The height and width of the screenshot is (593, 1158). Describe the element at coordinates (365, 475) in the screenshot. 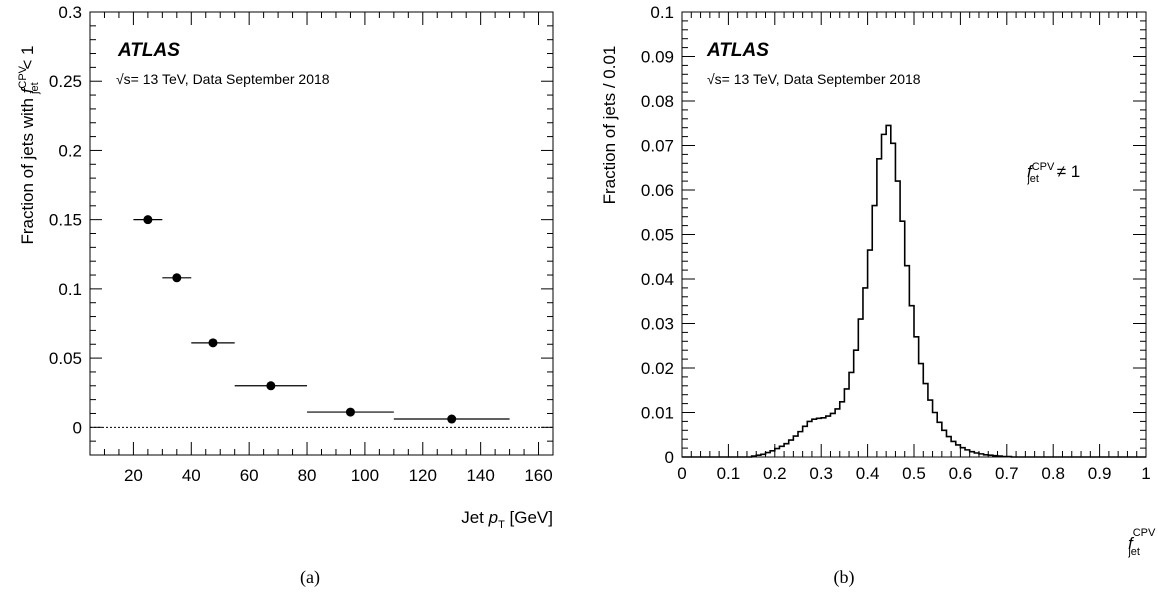

I see `x-tick-label: 100` at that location.